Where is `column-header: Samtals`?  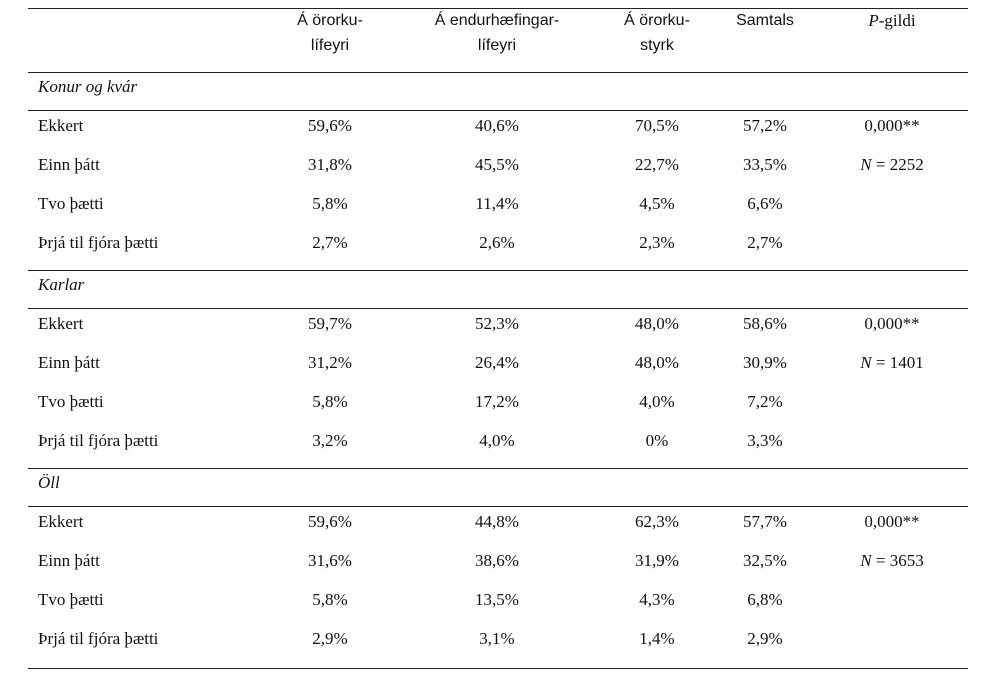
column-header: Samtals is located at coordinates (765, 20).